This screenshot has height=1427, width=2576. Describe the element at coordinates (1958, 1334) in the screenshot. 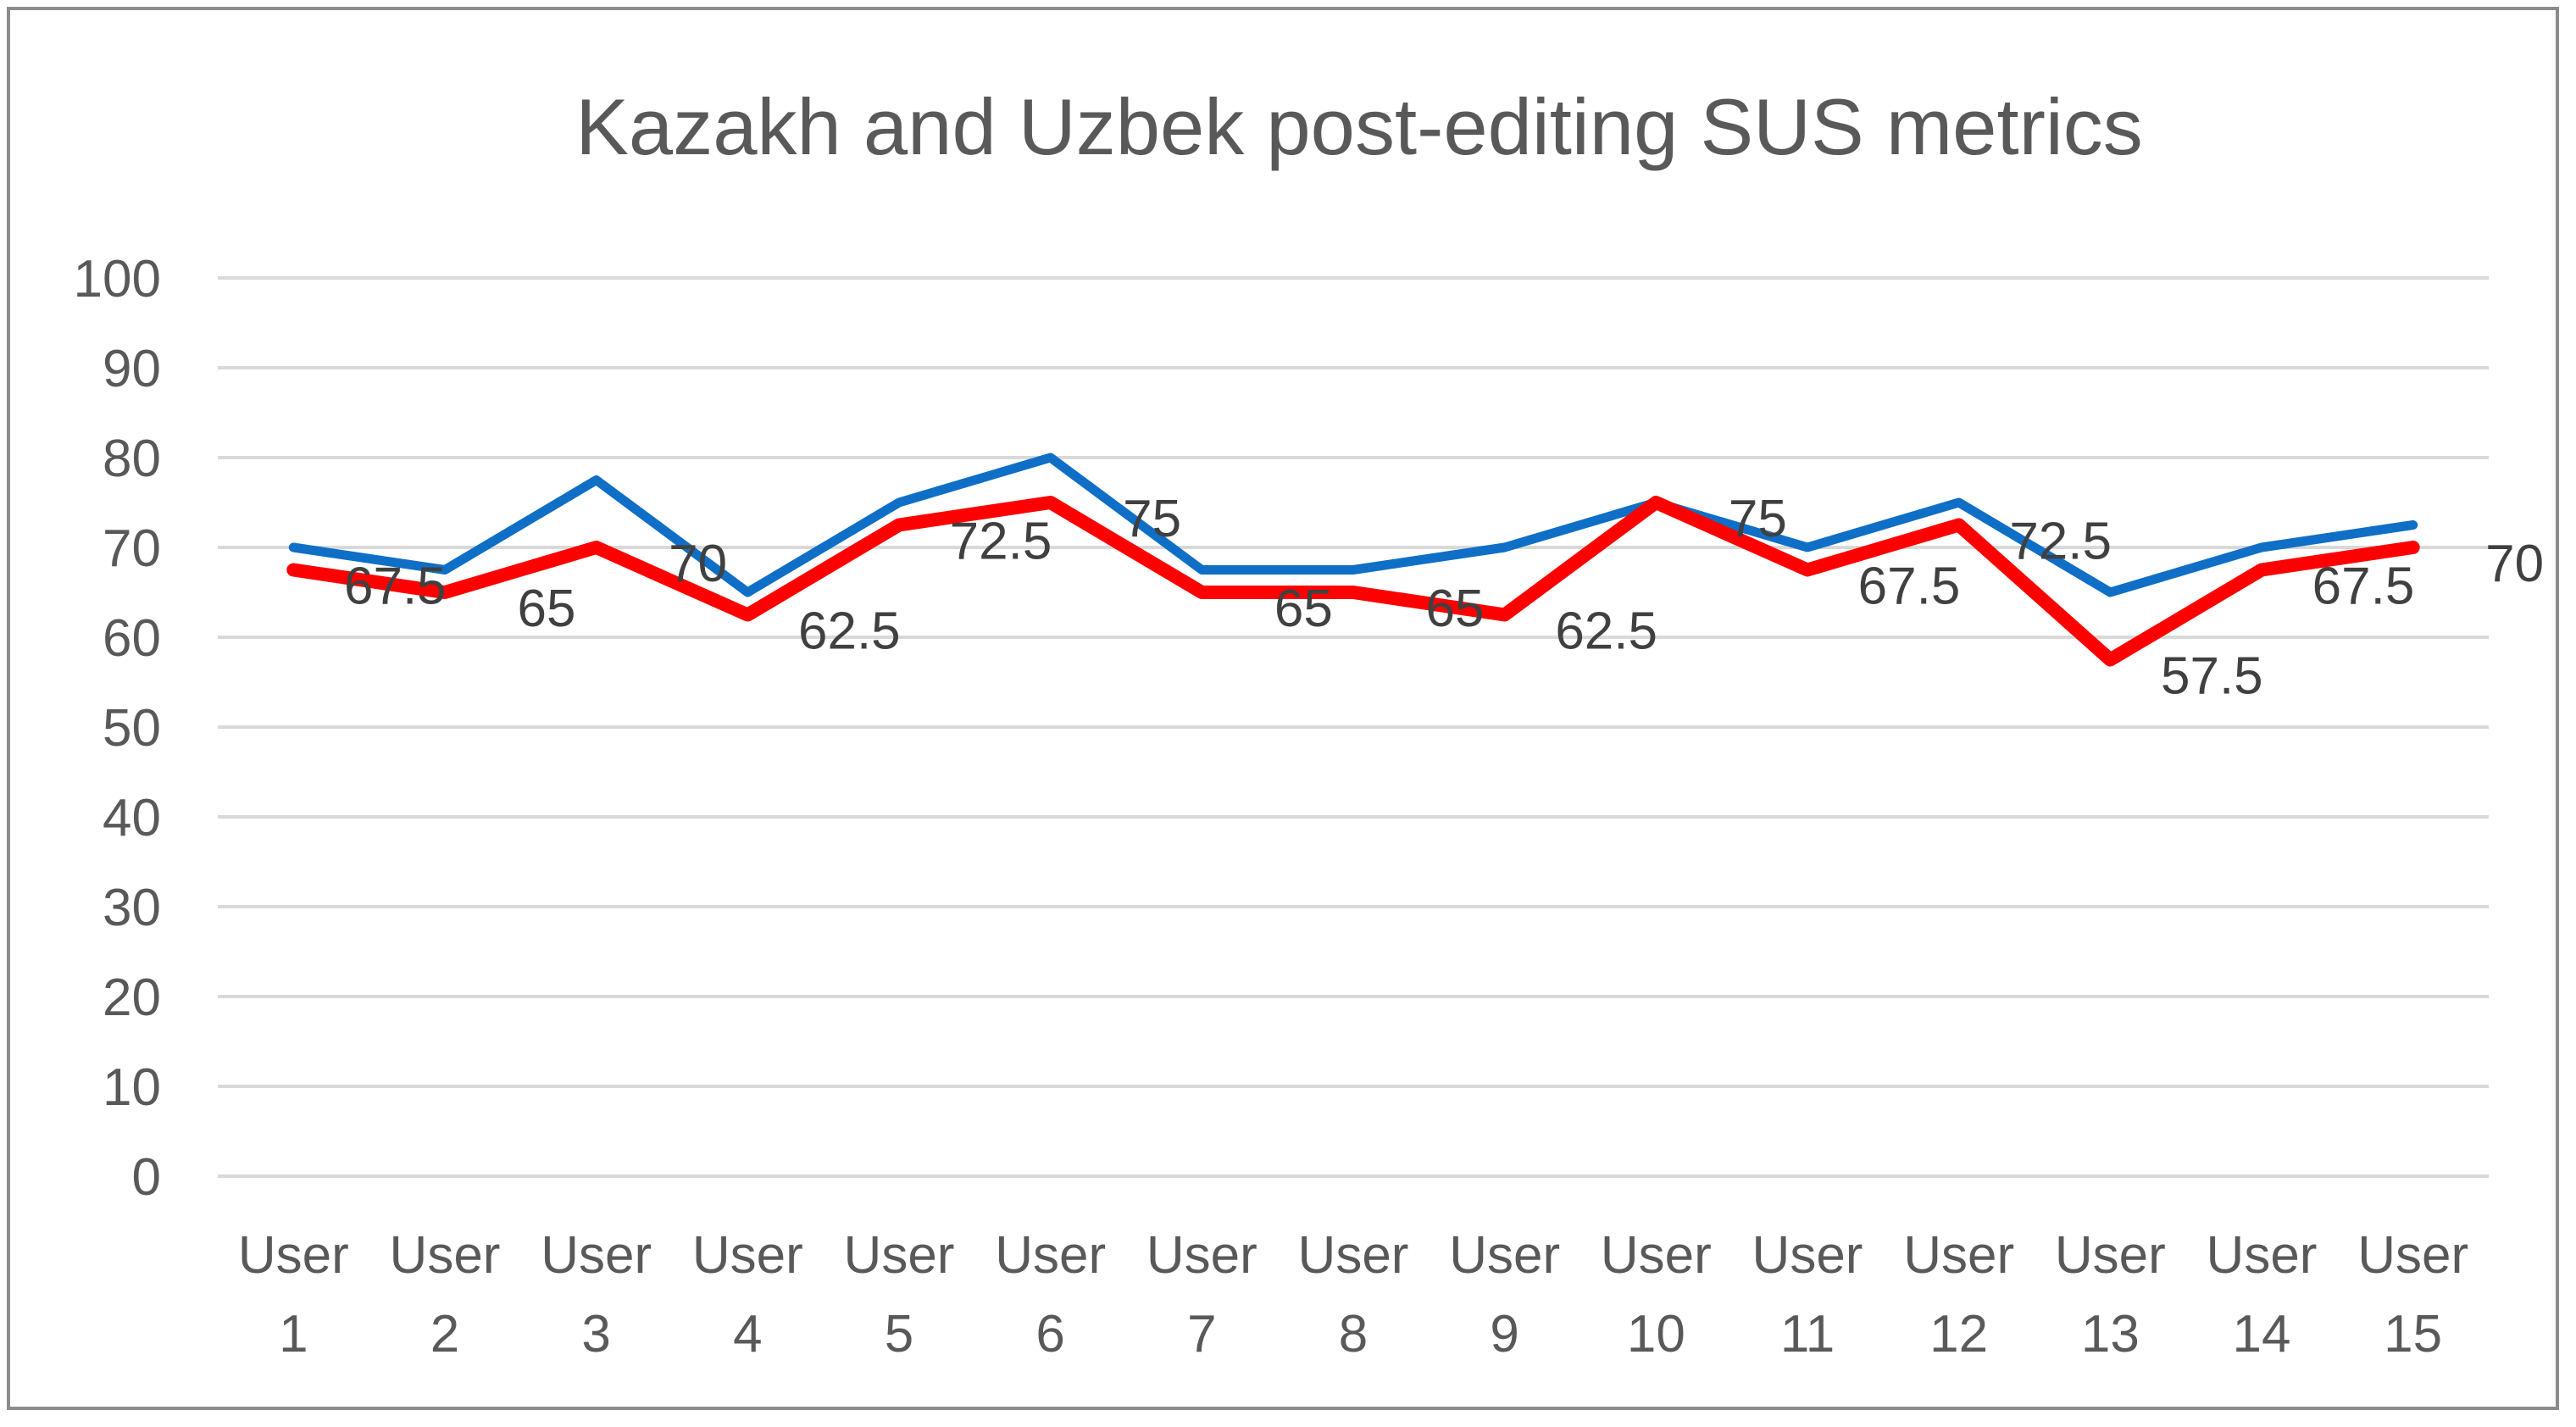

I see `x-tick-label-line2: 12` at that location.